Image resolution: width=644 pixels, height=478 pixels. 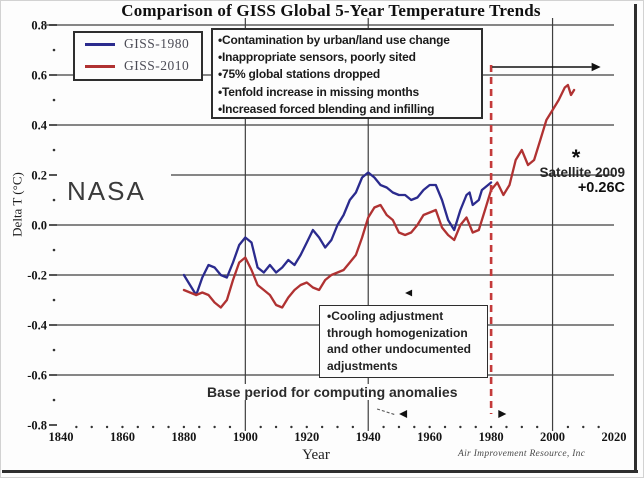 I want to click on base-period-left-arrow, so click(x=403, y=414).